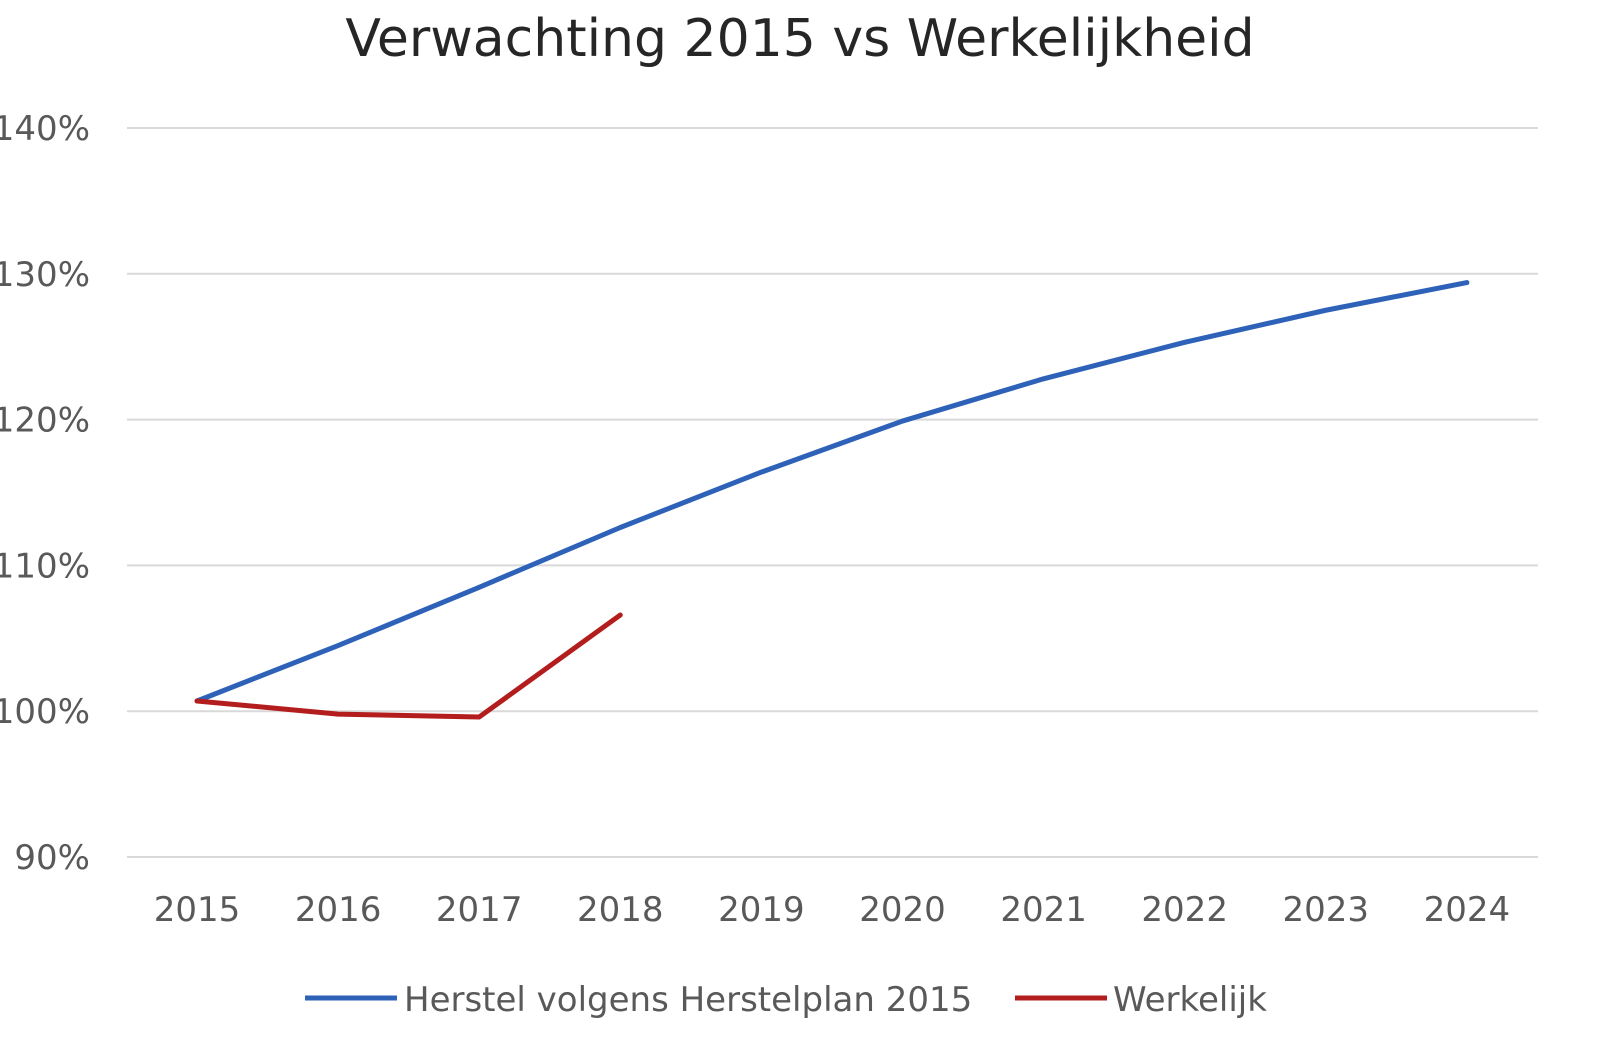 The image size is (1600, 1059). I want to click on x-tick-label: 2017, so click(479, 910).